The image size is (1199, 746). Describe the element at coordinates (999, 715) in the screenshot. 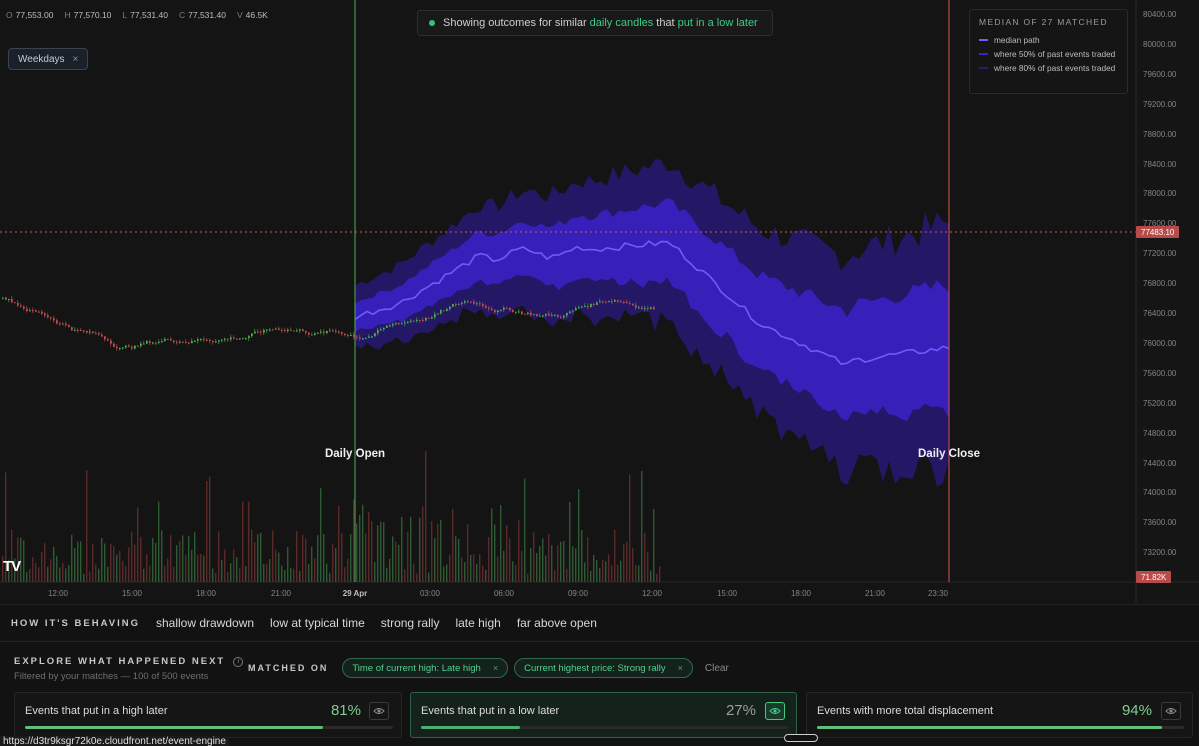

I see `outcome-card-displacement: Events with more total displacement 94%` at that location.